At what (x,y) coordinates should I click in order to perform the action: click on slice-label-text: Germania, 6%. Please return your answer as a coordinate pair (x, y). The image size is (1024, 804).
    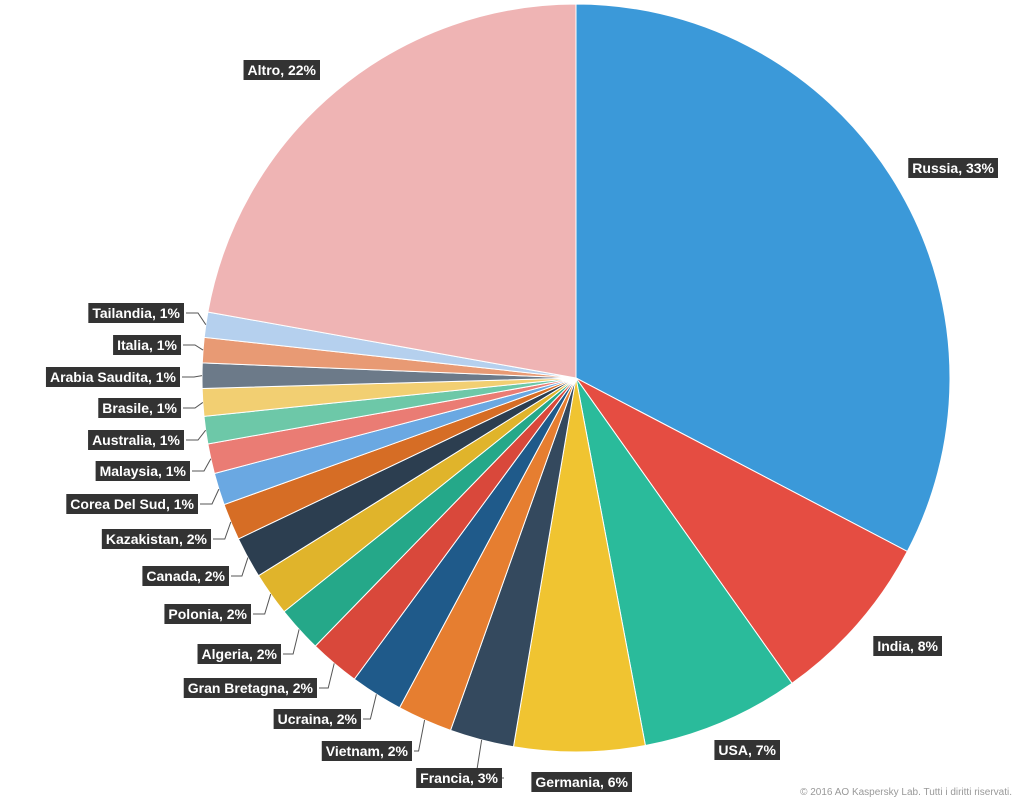
    Looking at the image, I should click on (581, 782).